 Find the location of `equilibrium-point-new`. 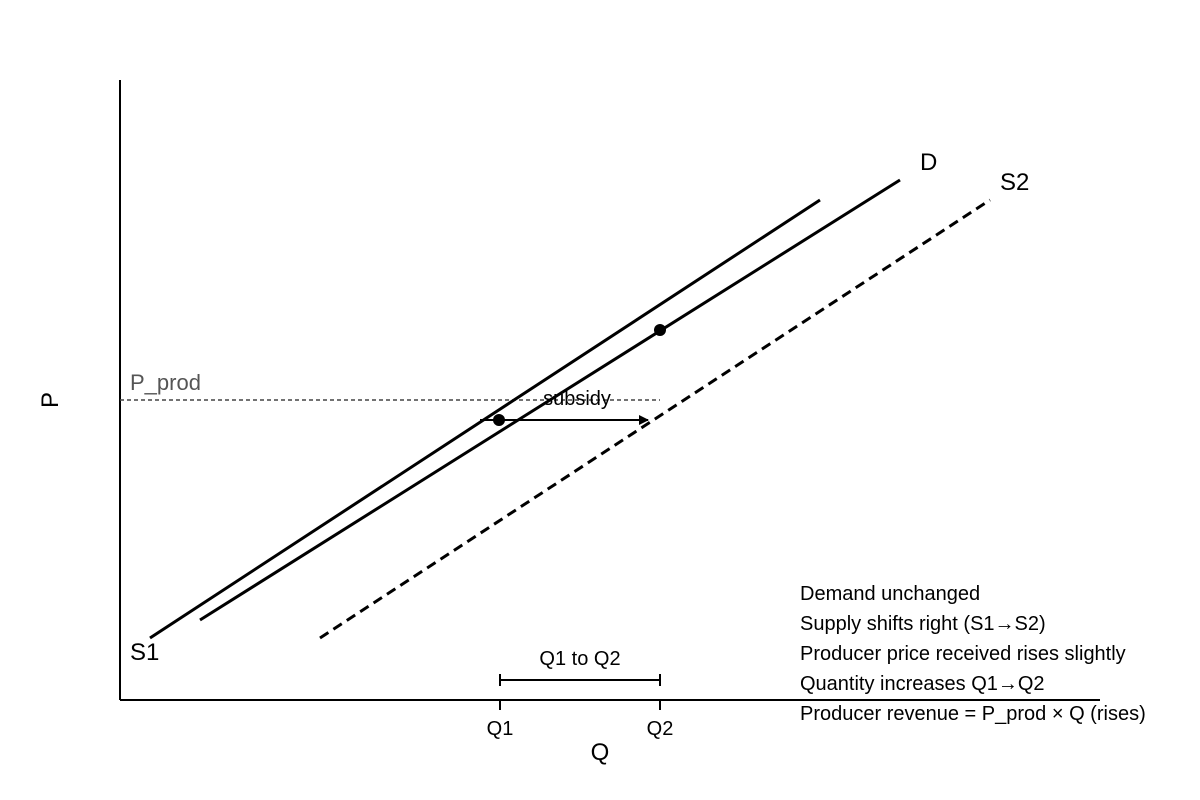

equilibrium-point-new is located at coordinates (660, 330).